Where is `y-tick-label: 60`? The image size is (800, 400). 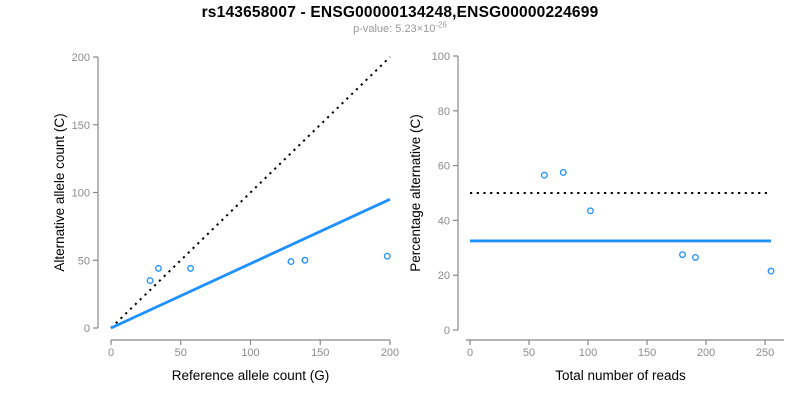 y-tick-label: 60 is located at coordinates (444, 167).